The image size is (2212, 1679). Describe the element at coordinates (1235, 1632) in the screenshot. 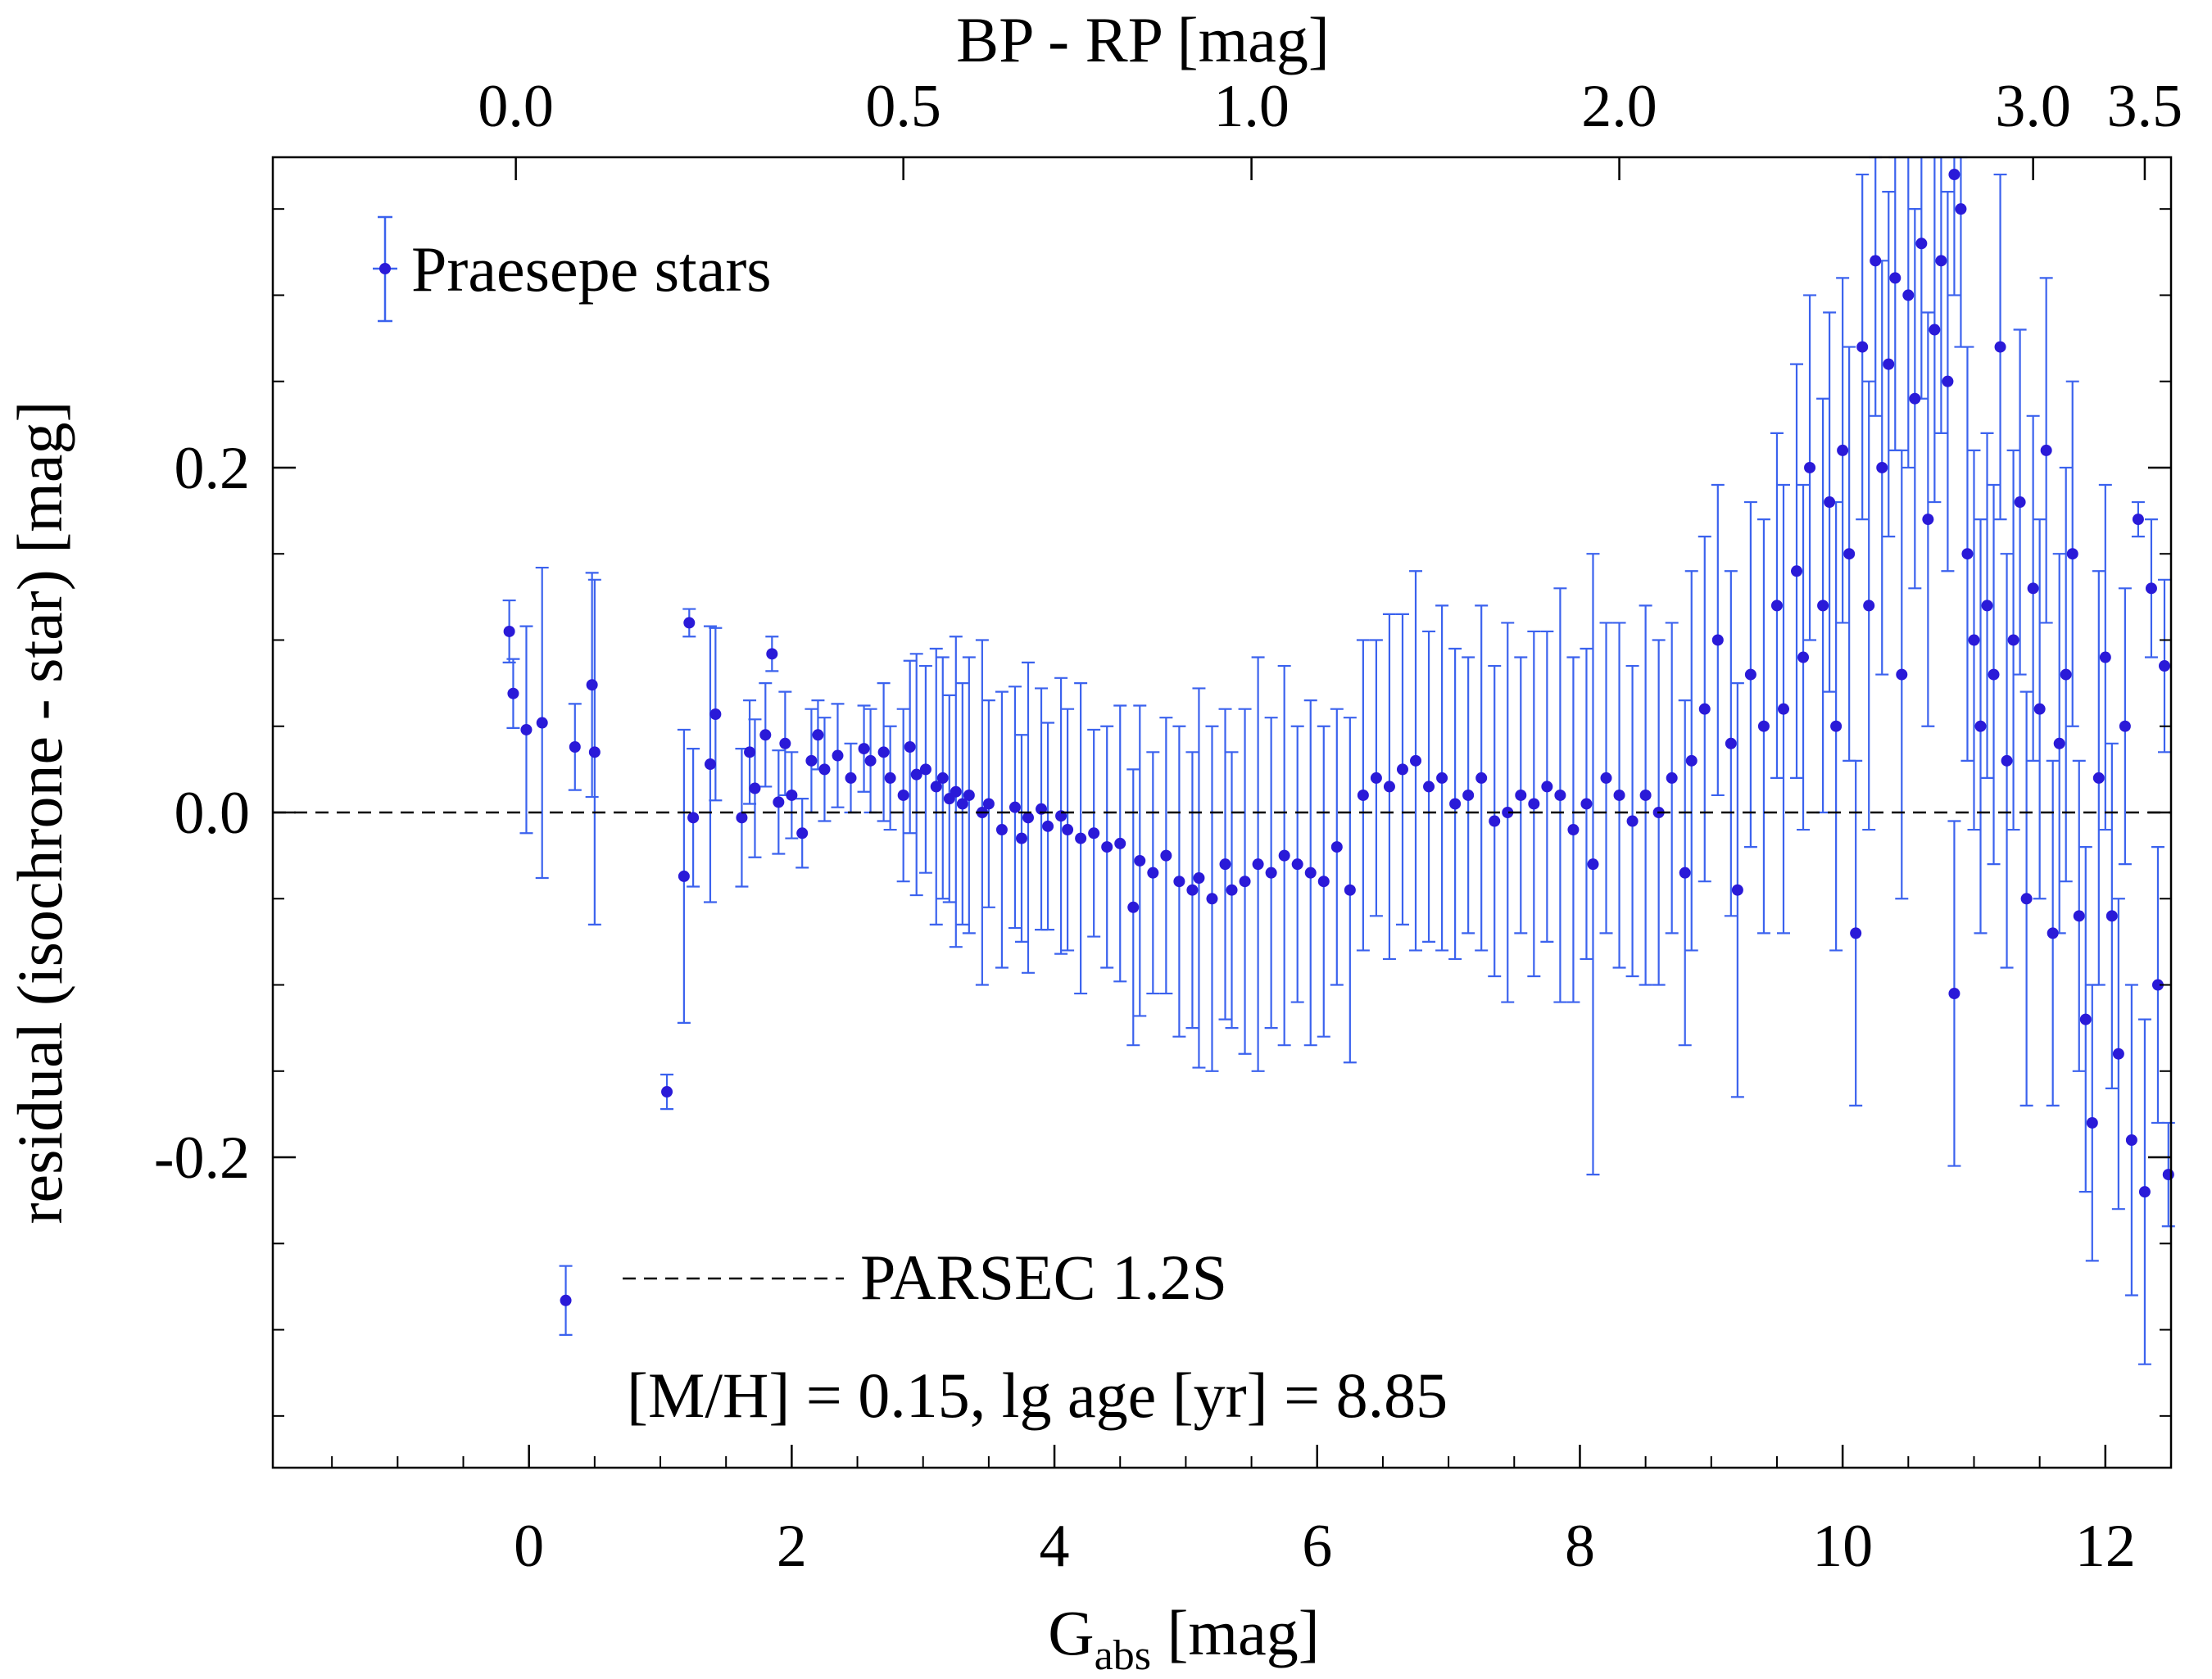

I see `x-axis-title-unit: [mag]` at that location.